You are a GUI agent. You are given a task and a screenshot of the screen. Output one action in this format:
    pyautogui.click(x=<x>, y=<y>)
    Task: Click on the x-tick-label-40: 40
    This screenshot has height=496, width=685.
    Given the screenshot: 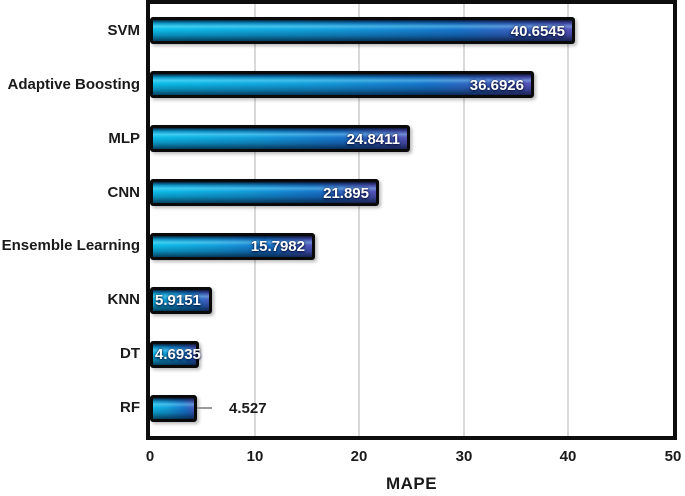 What is the action you would take?
    pyautogui.click(x=568, y=456)
    